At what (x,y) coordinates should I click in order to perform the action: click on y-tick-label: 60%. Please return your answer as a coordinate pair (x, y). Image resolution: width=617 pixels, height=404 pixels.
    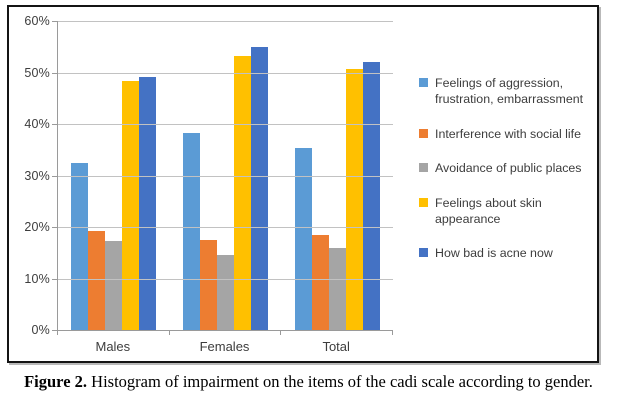
    Looking at the image, I should click on (37, 21).